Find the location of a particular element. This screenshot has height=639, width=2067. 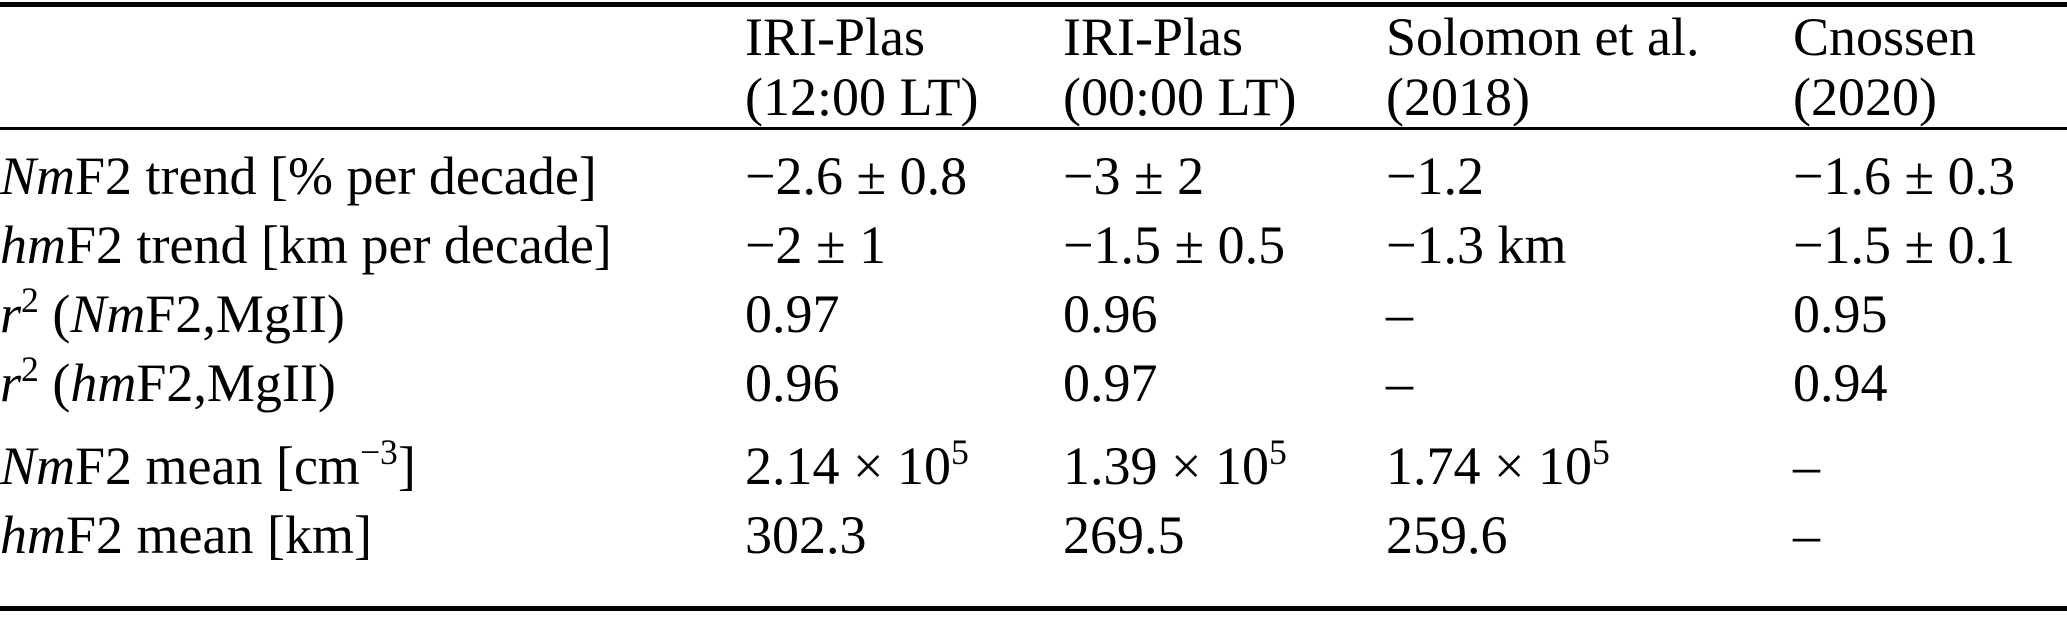

row-label-r2-hmf2-mgii: r2 (hmF2,MgII) is located at coordinates (372, 383).